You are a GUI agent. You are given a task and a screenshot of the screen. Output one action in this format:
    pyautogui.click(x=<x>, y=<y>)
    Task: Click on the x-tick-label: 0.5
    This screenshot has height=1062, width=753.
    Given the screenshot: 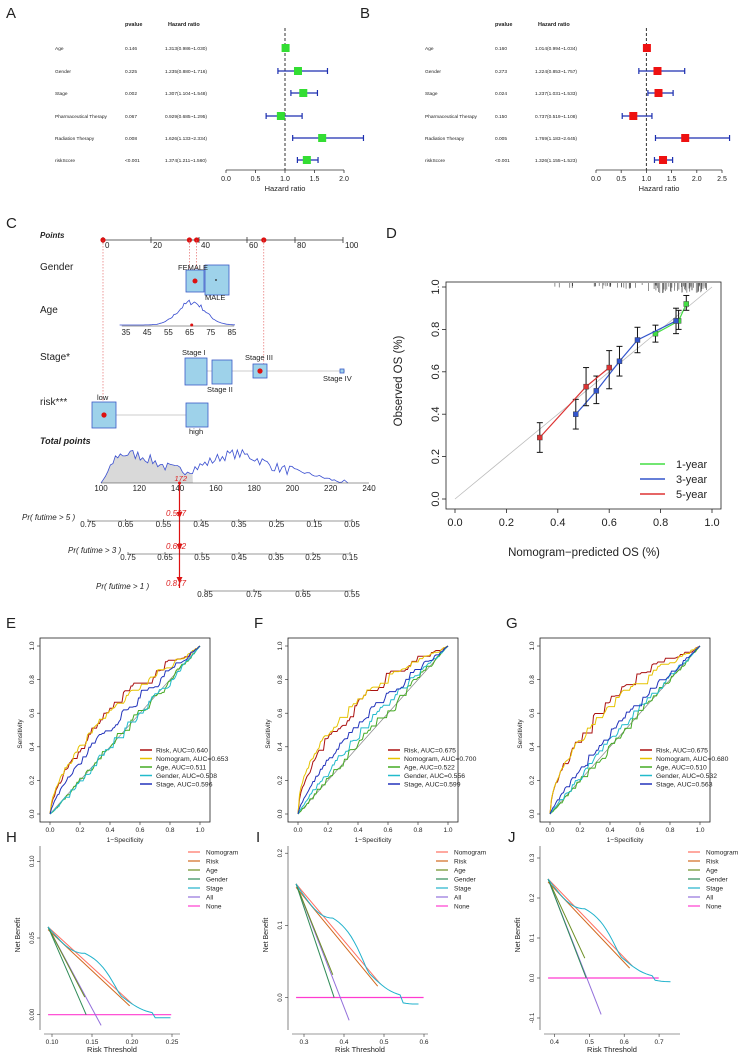 What is the action you would take?
    pyautogui.click(x=589, y=1042)
    